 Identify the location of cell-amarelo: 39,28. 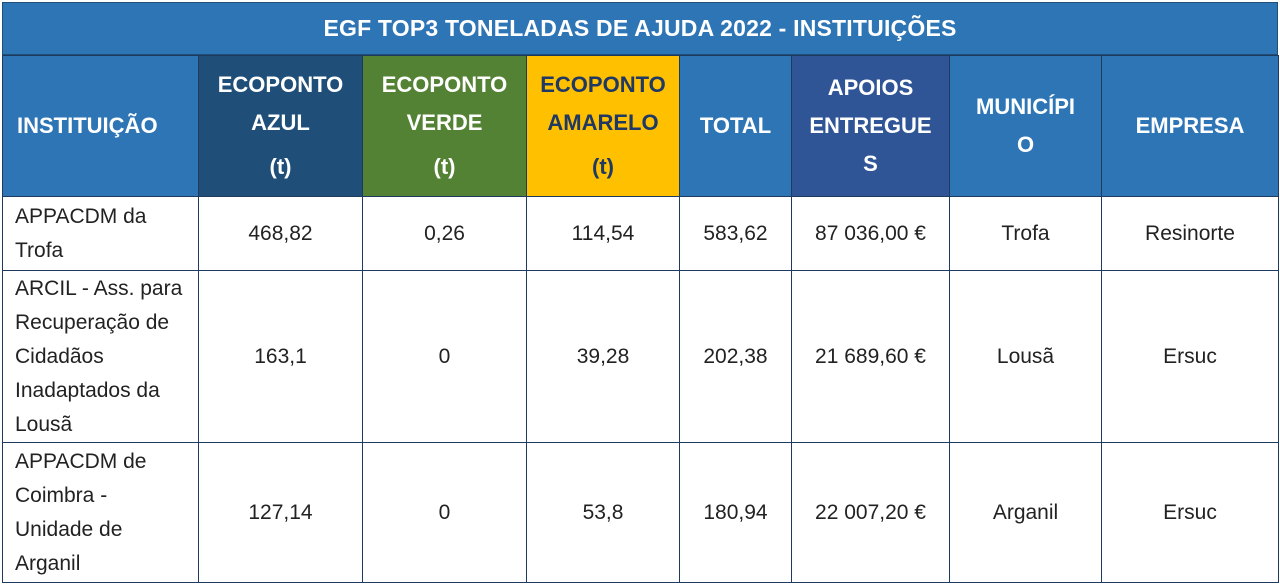
(603, 356).